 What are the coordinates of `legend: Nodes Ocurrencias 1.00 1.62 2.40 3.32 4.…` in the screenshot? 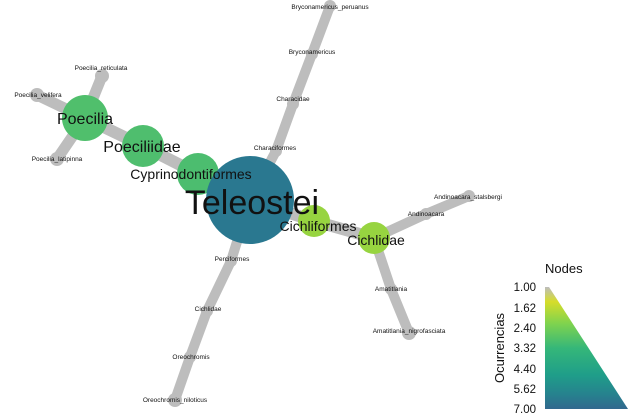 It's located at (560, 338).